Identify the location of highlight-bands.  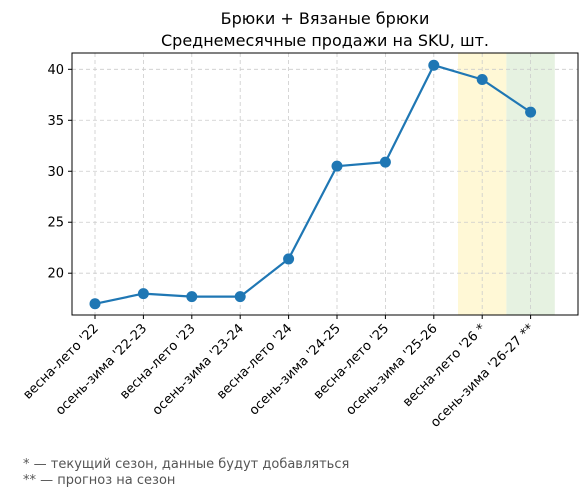
(506, 184).